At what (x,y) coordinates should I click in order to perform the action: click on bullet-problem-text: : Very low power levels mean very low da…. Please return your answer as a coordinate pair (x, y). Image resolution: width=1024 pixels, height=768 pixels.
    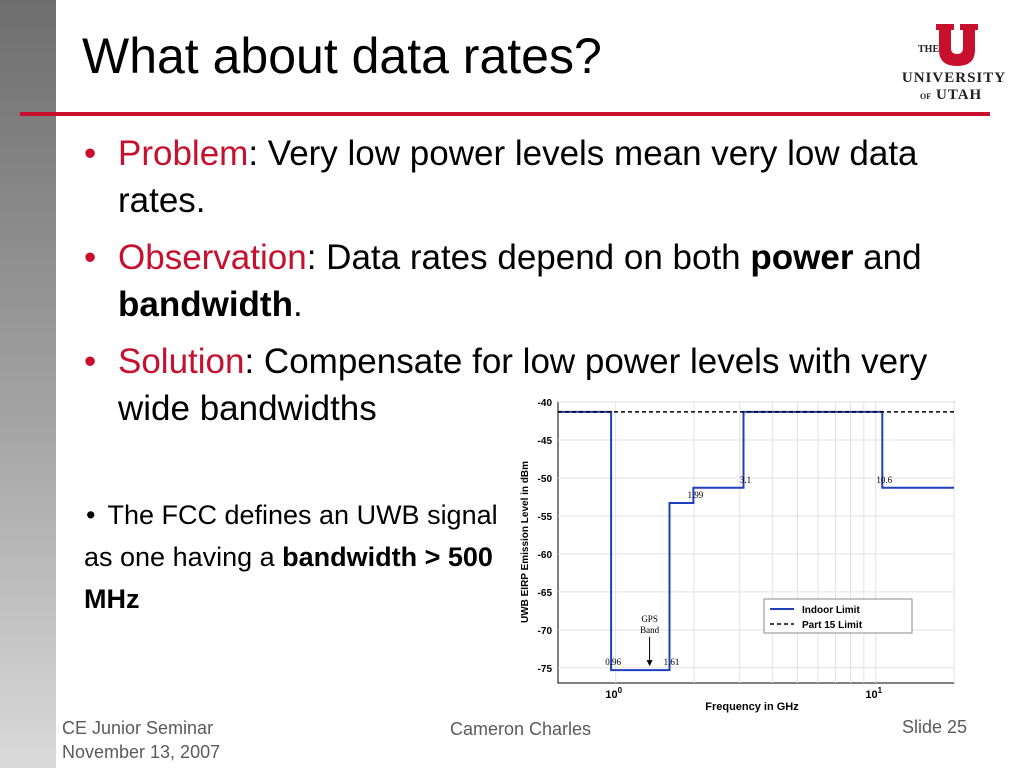
    Looking at the image, I should click on (518, 177).